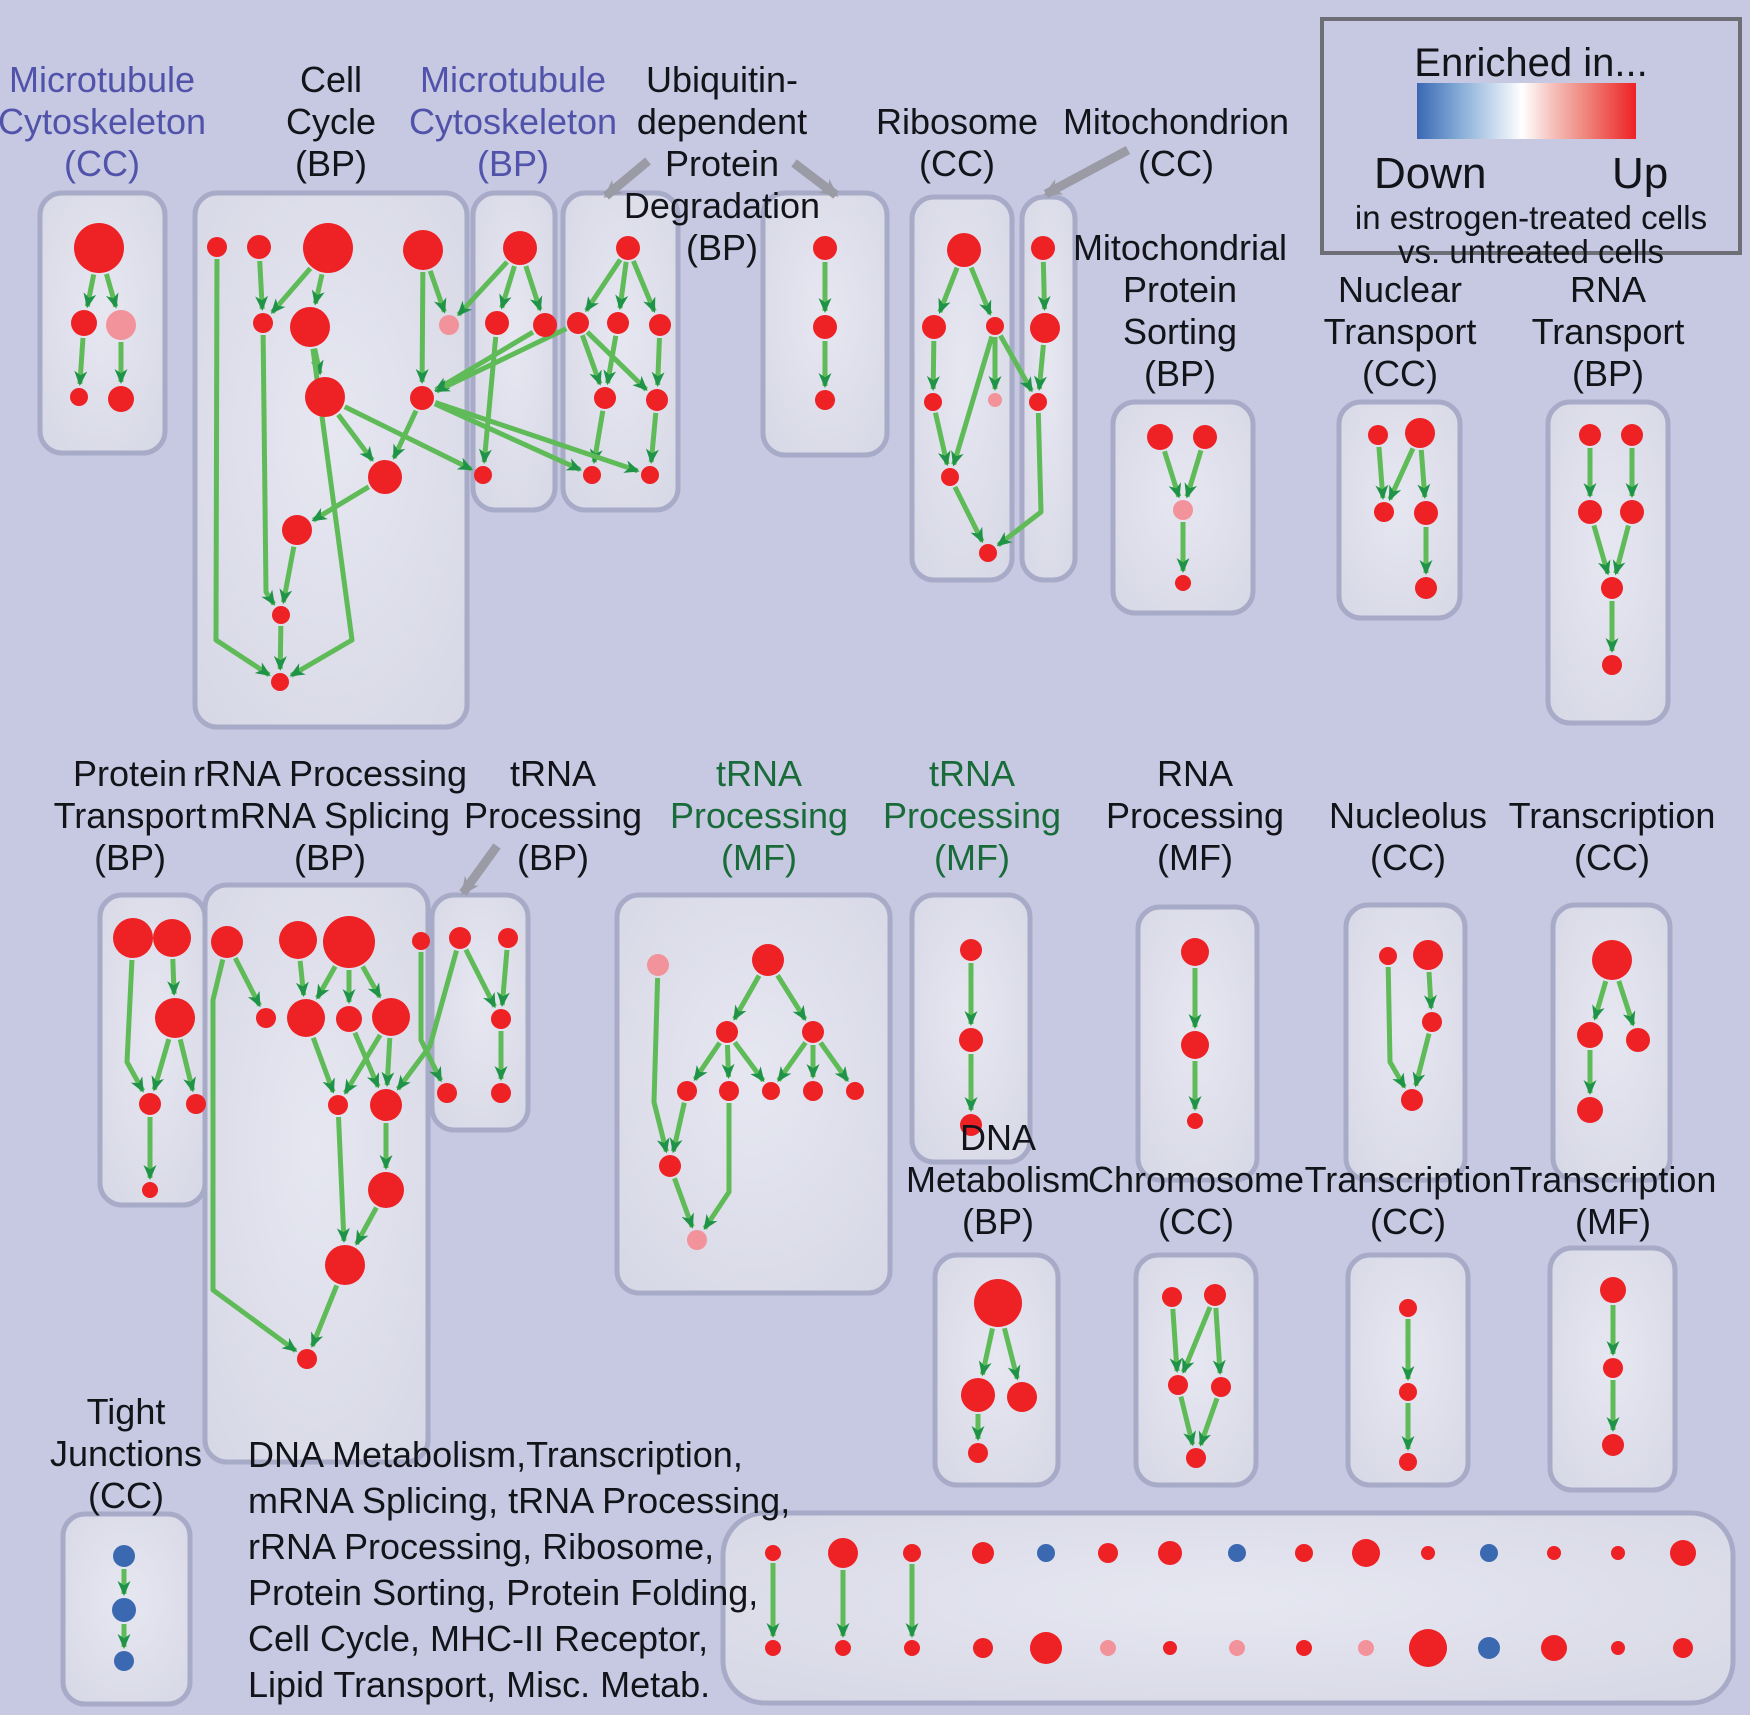 The image size is (1750, 1715). Describe the element at coordinates (1400, 331) in the screenshot. I see `label-nuclear-transport-cc: Transport` at that location.